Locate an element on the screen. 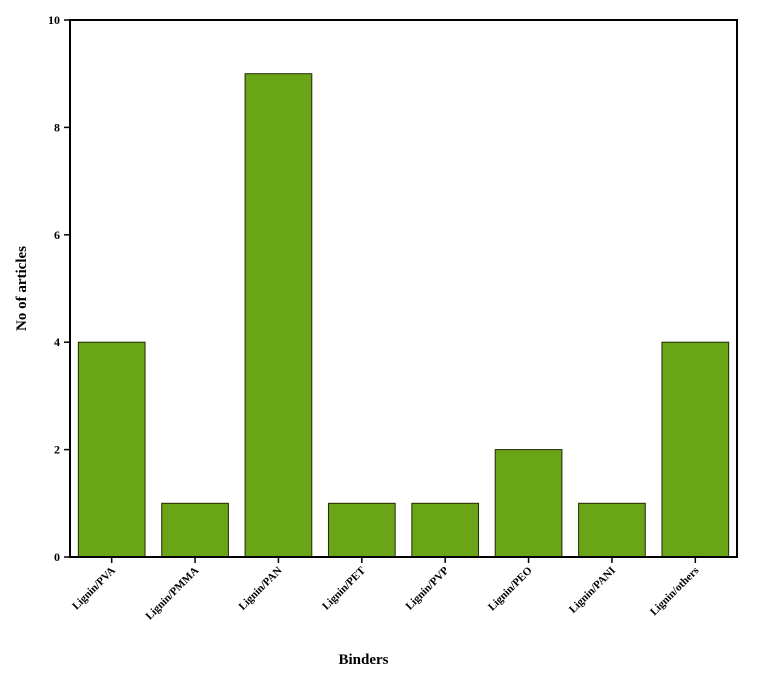 The height and width of the screenshot is (676, 758). x-tick-label: Lignin/PEO is located at coordinates (510, 588).